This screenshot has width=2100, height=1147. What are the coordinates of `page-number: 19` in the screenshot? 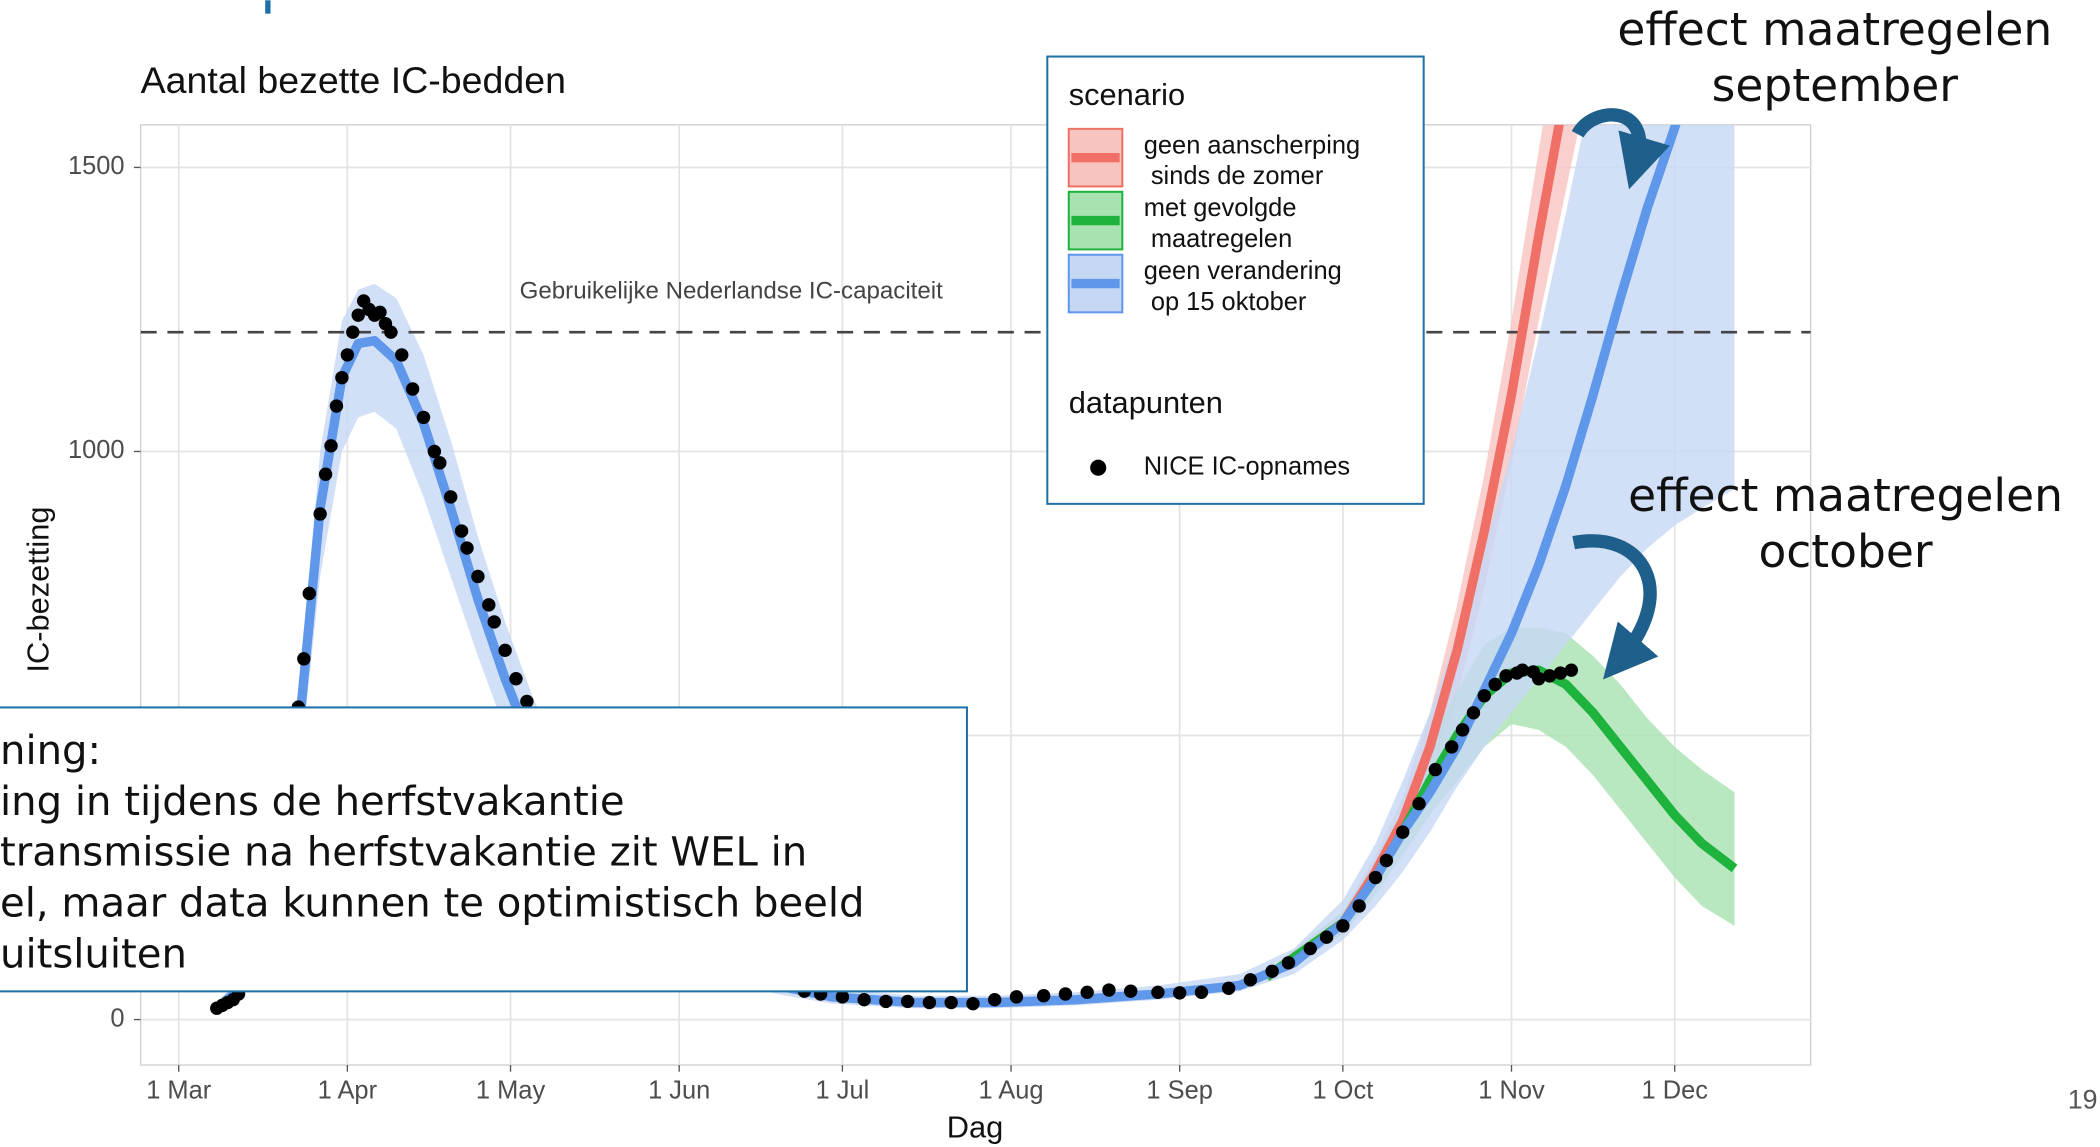 It's located at (2083, 1099).